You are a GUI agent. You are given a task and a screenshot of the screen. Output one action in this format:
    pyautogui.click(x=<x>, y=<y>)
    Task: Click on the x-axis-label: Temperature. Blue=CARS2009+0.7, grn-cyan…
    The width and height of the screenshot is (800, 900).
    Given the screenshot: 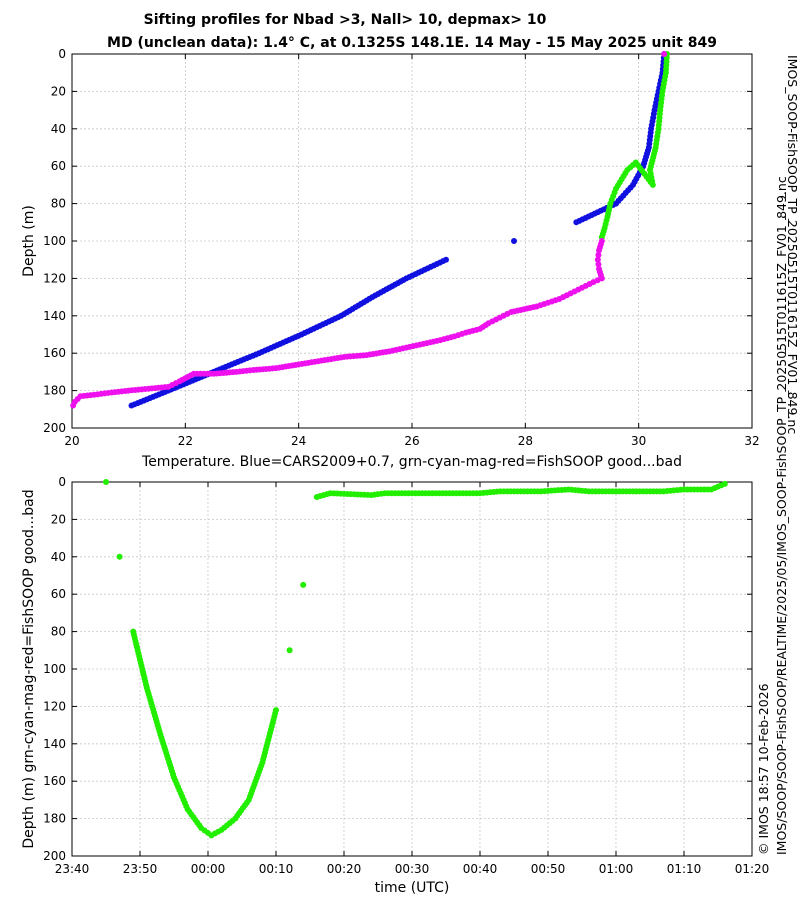 What is the action you would take?
    pyautogui.click(x=411, y=462)
    